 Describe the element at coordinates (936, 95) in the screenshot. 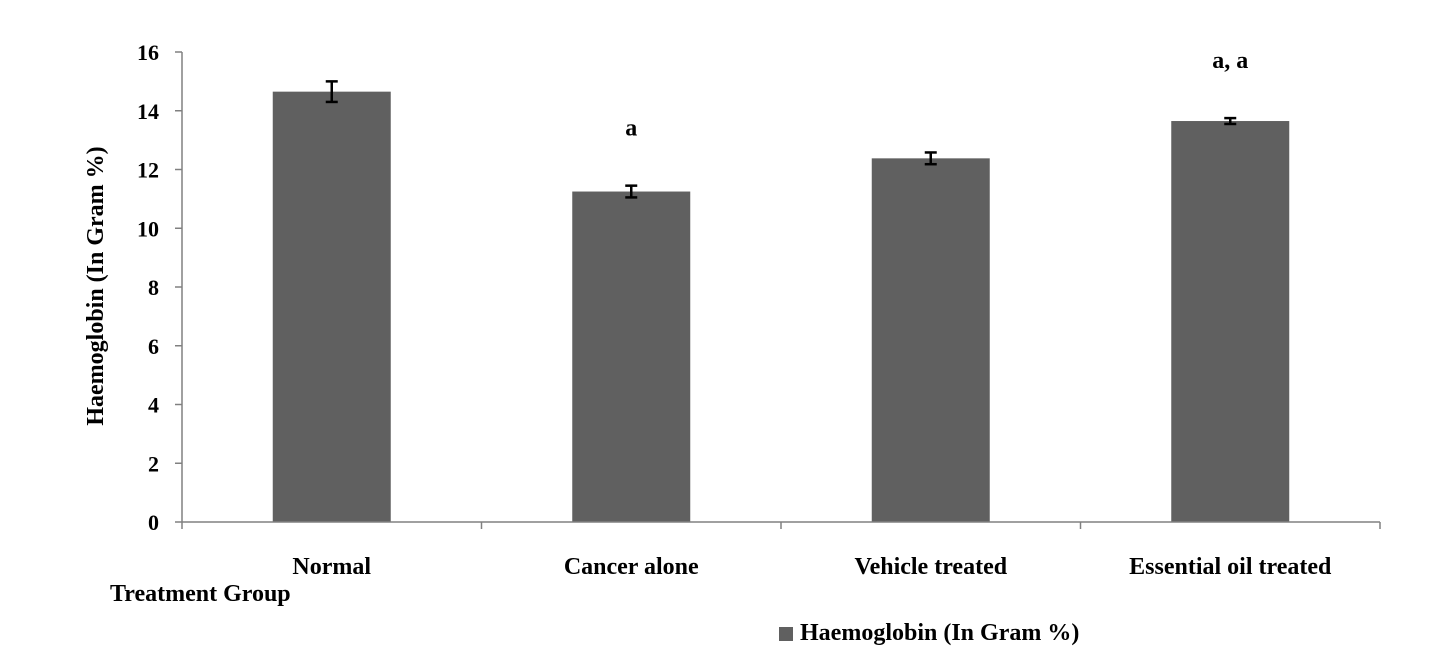

I see `annotations-layer: a a, a` at that location.